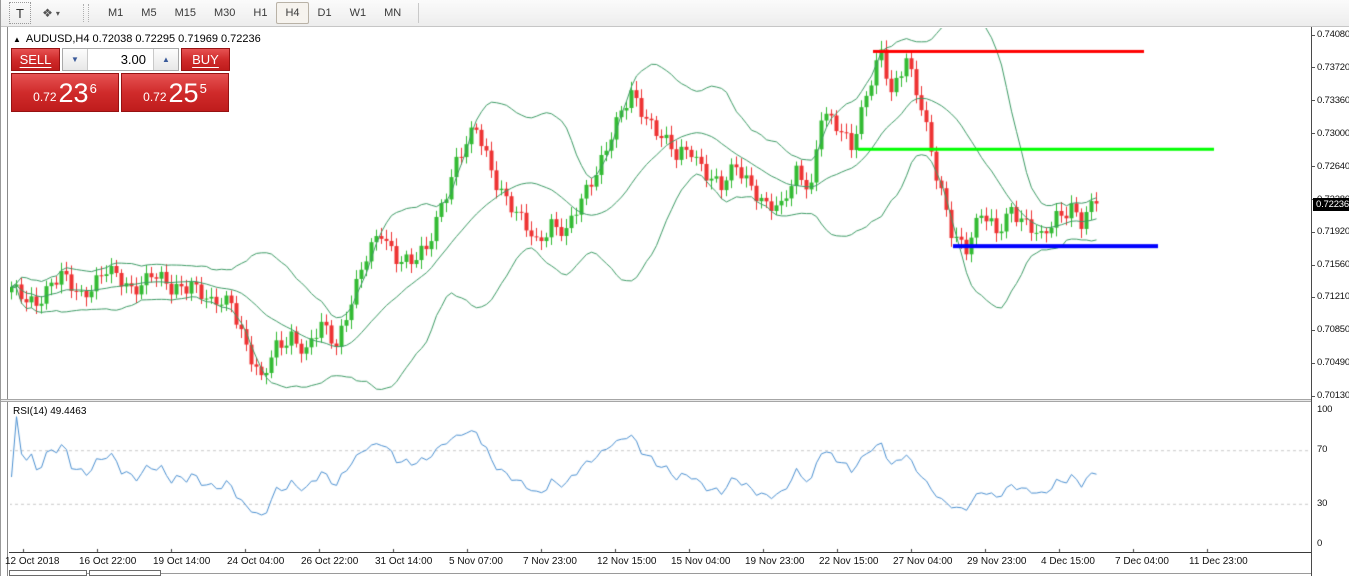  I want to click on timeframe-button-m15: M15, so click(185, 13).